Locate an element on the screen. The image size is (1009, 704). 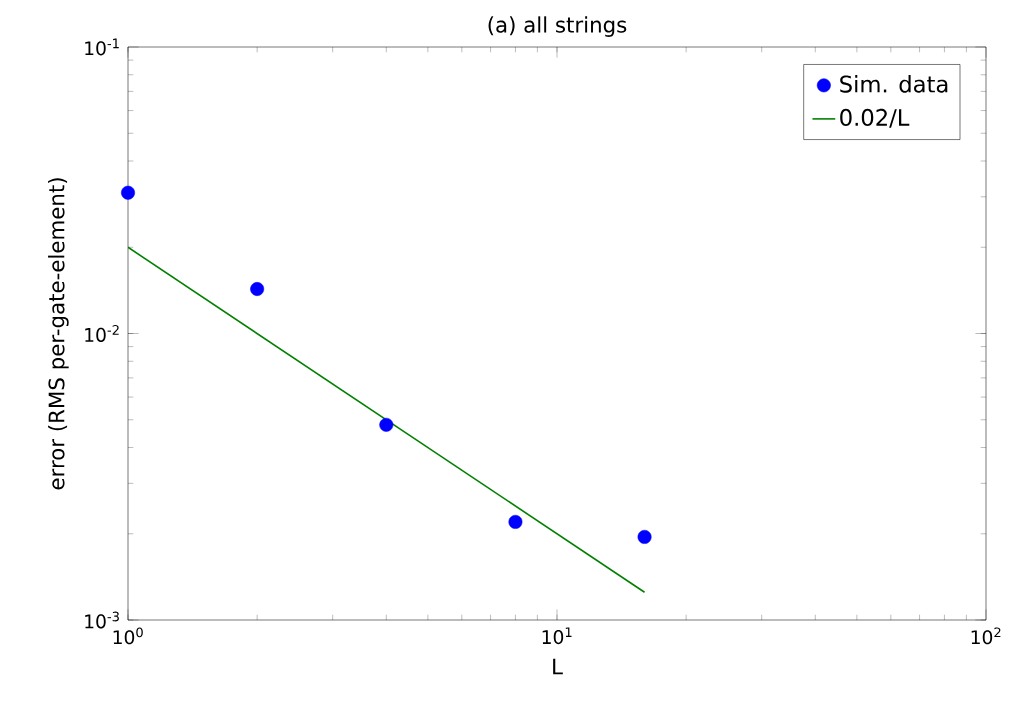
y-axis-title: error (RMS per-gate-element) is located at coordinates (58, 334).